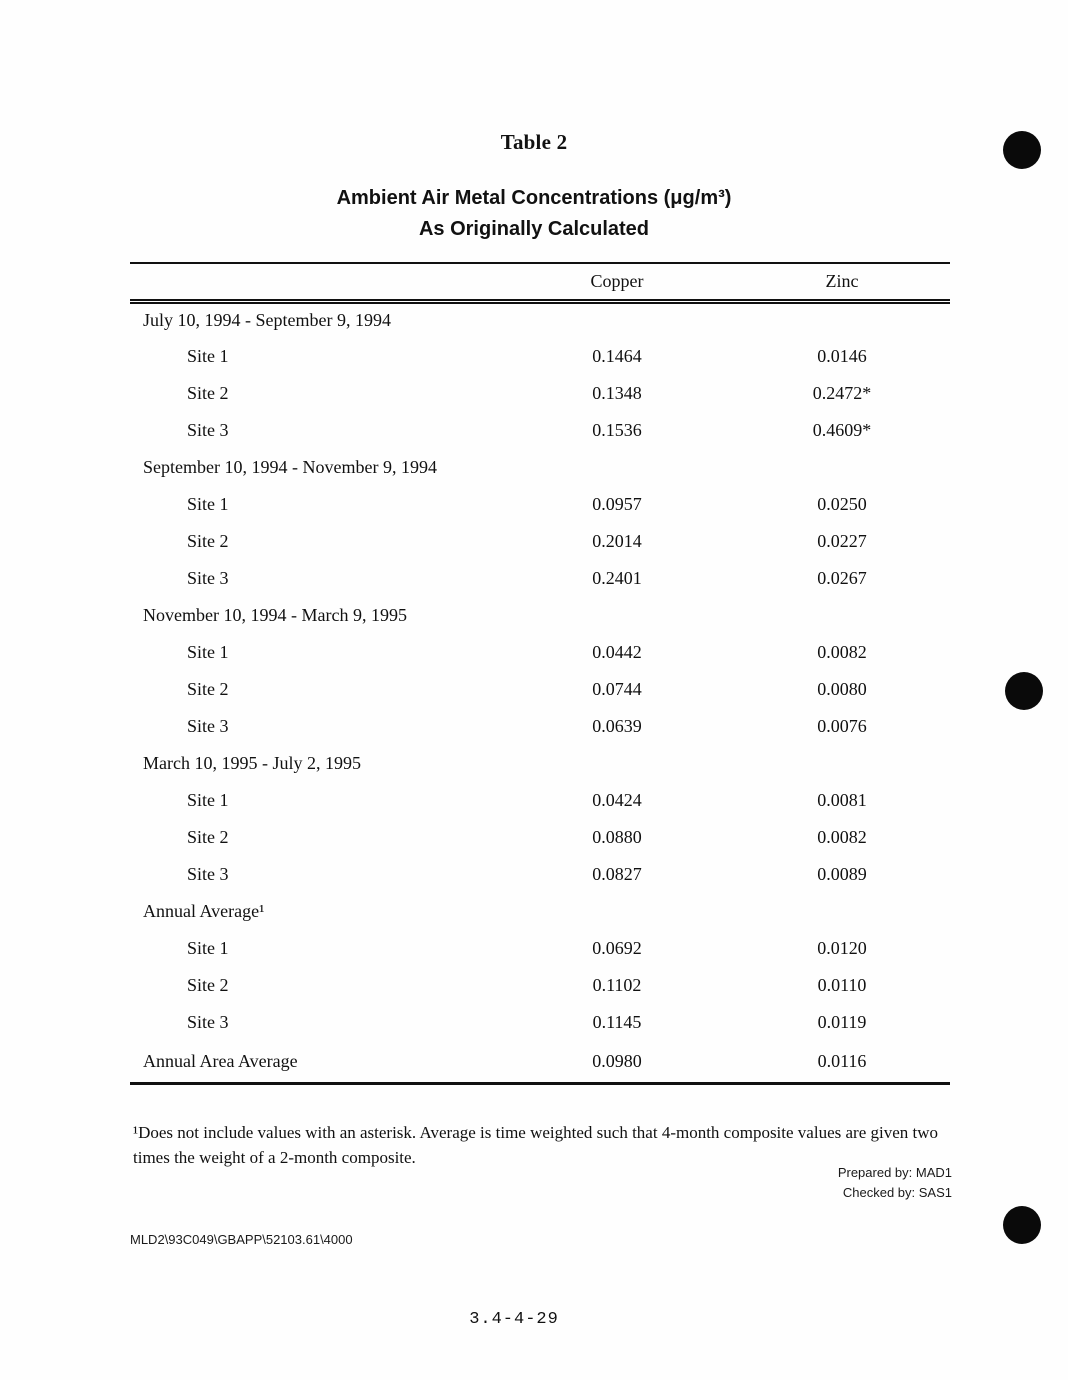  I want to click on section-header: November 10, 1994 - March 9, 1995, so click(275, 615).